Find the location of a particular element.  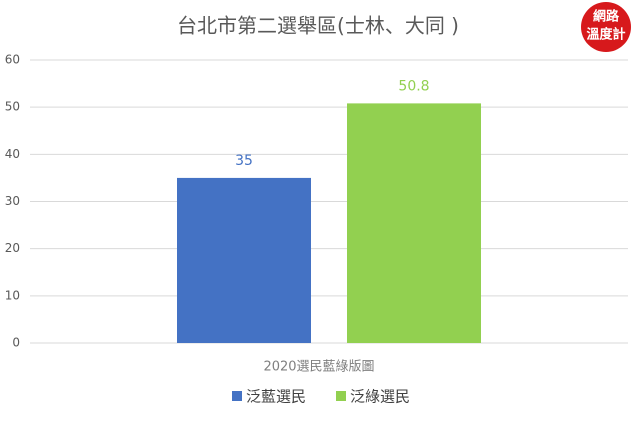

logo-badge is located at coordinates (606, 27).